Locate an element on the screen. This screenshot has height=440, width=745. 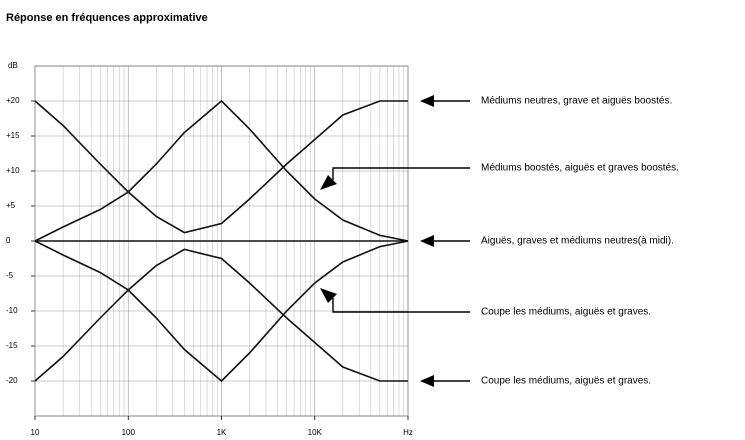
y-tick-label: +10 is located at coordinates (13, 170).